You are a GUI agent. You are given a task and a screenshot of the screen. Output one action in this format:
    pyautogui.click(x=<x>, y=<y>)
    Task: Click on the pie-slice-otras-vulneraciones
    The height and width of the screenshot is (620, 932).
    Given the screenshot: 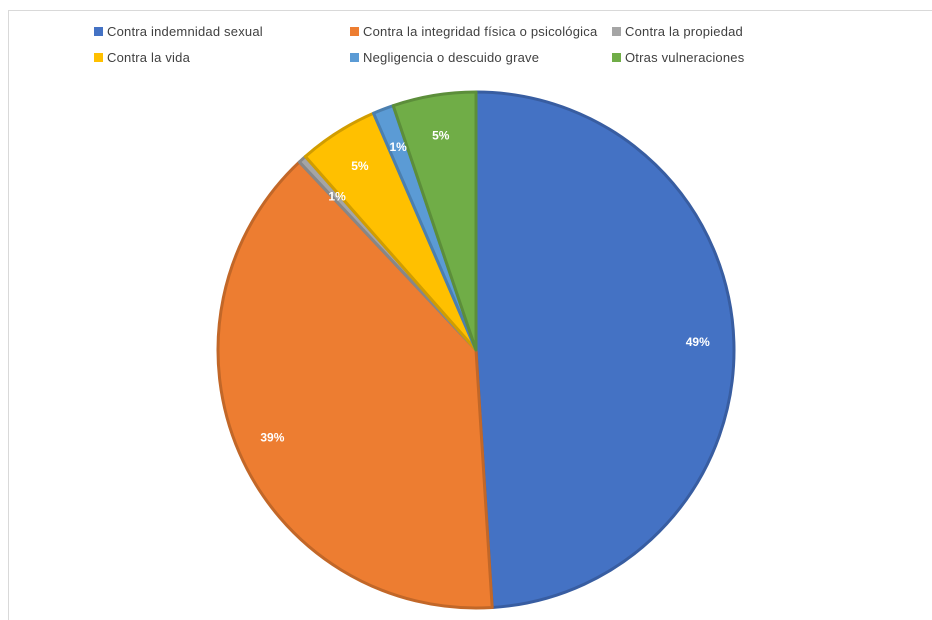 What is the action you would take?
    pyautogui.click(x=434, y=221)
    